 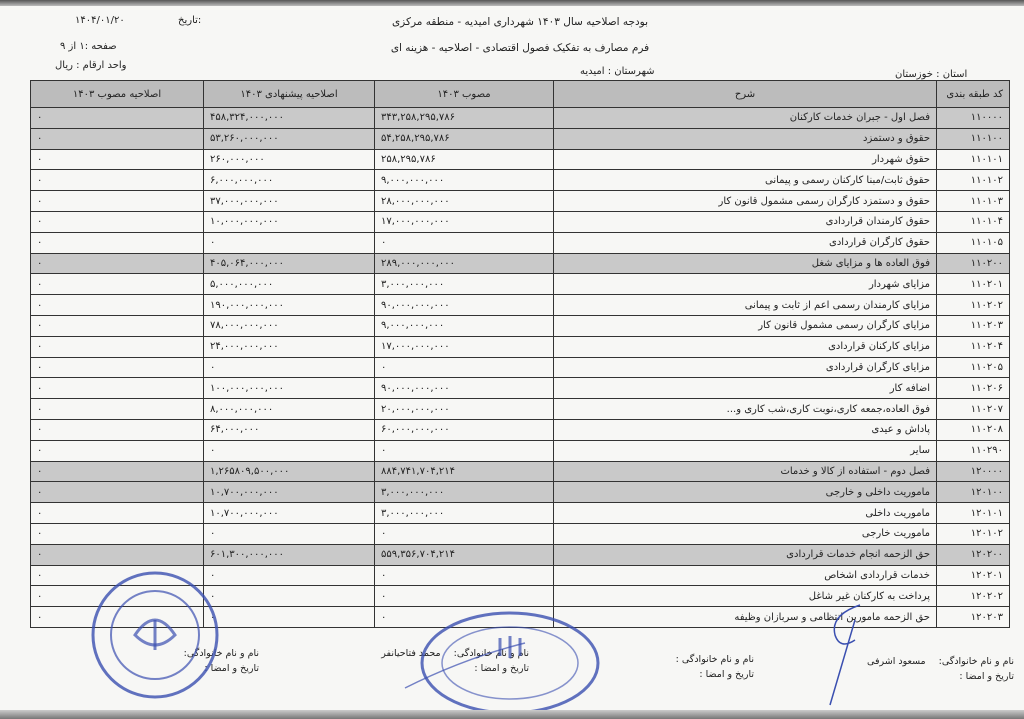 What do you see at coordinates (289, 305) in the screenshot?
I see `row-proposed: ۱۹۰,۰۰۰,۰۰۰,۰۰۰` at bounding box center [289, 305].